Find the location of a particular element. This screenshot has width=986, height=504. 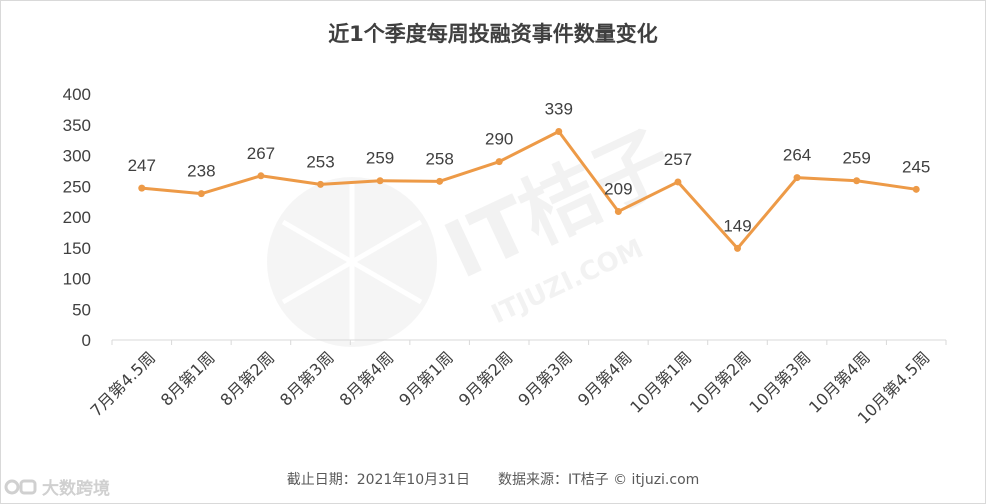

x-tick-label: 9月第4周 is located at coordinates (605, 379).